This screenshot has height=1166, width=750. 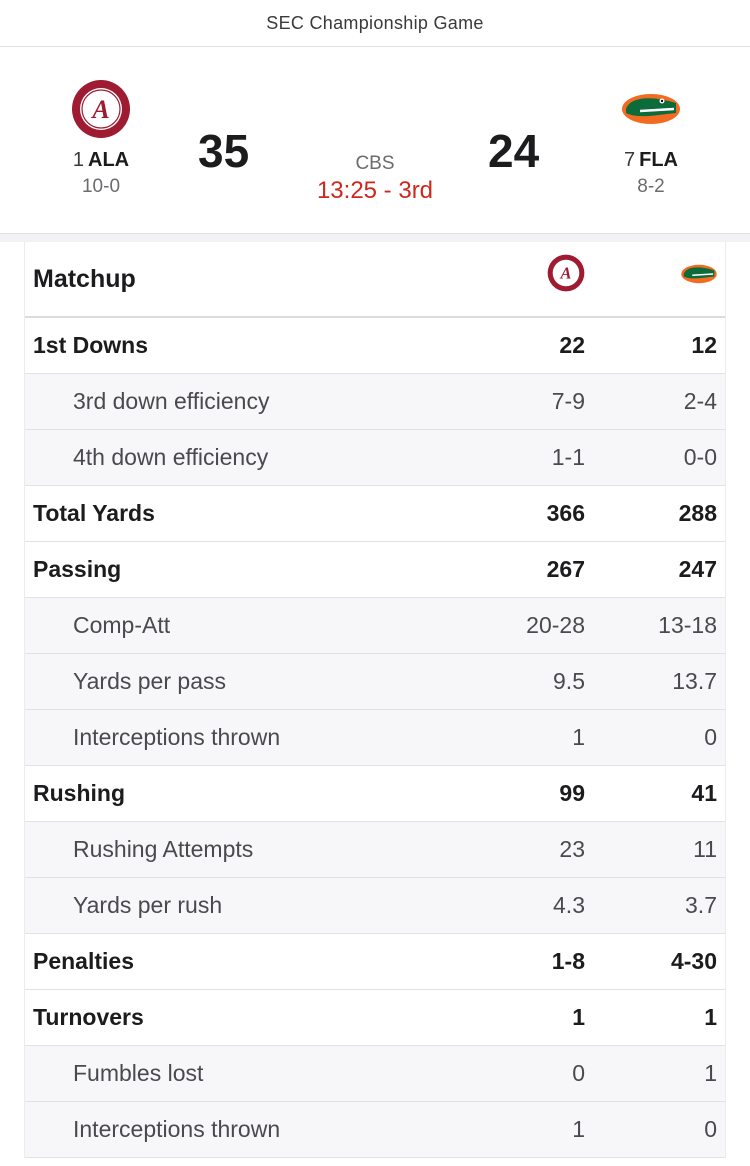 I want to click on stat-label: Turnovers, so click(x=88, y=1017).